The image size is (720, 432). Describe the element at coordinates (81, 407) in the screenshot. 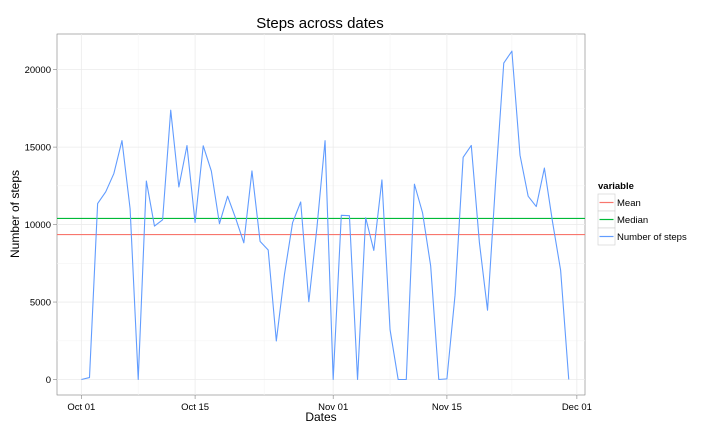

I see `x-tick-label: Oct 01` at that location.